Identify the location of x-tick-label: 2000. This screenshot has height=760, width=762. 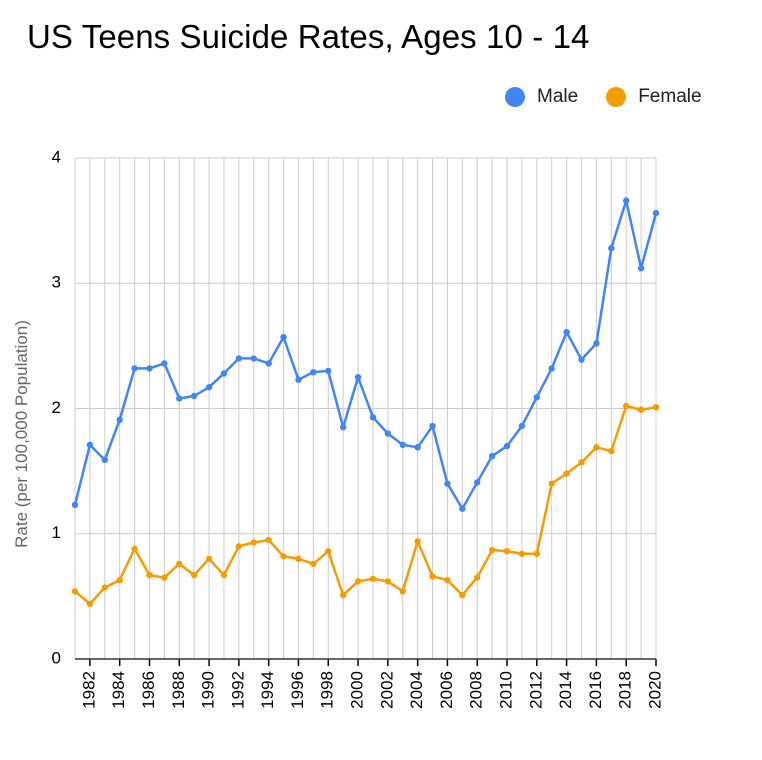
(357, 690).